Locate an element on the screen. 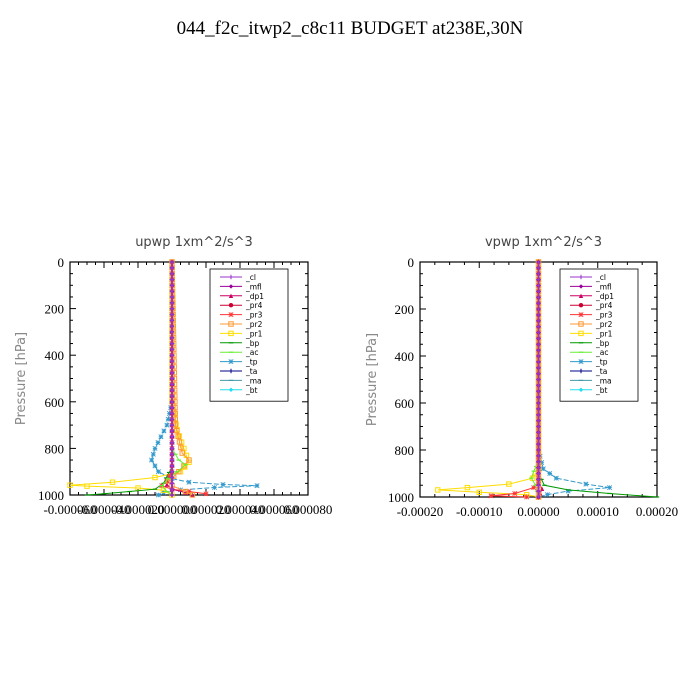 This screenshot has height=700, width=700. legend-label: _cl is located at coordinates (250, 277).